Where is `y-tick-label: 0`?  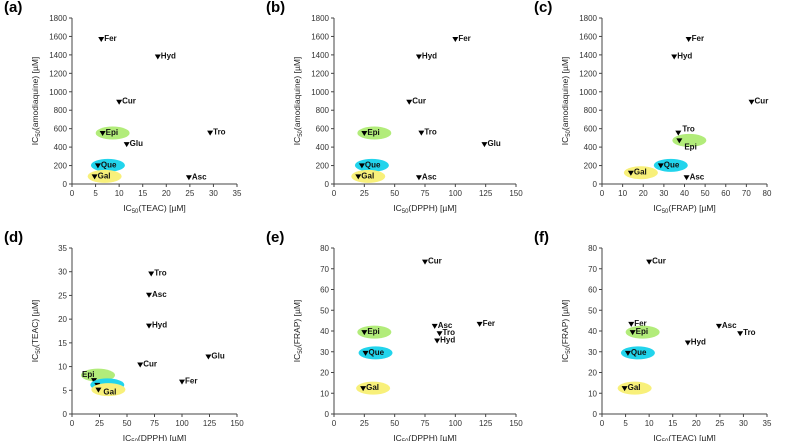
y-tick-label: 0 is located at coordinates (65, 184).